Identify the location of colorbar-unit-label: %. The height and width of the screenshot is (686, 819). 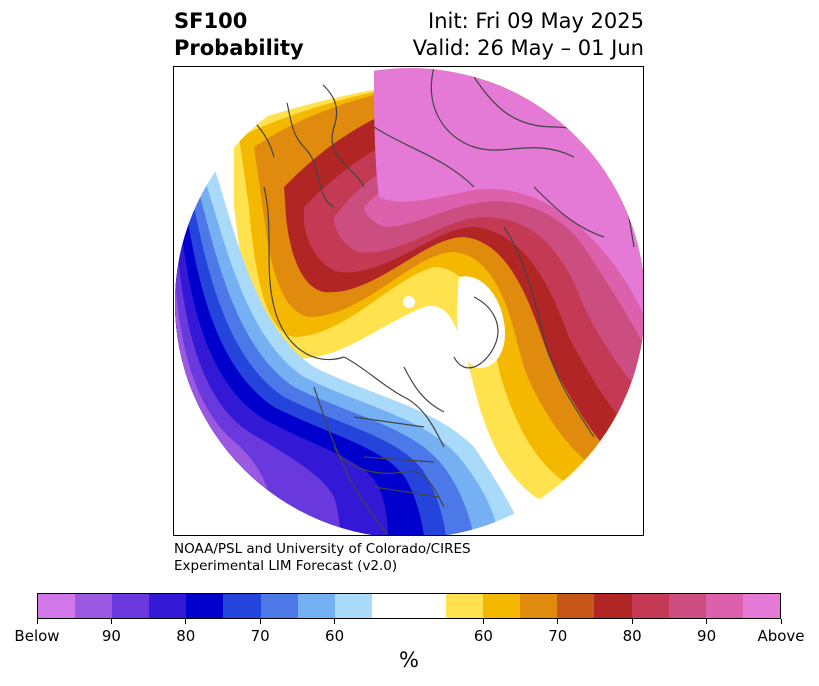
(409, 660).